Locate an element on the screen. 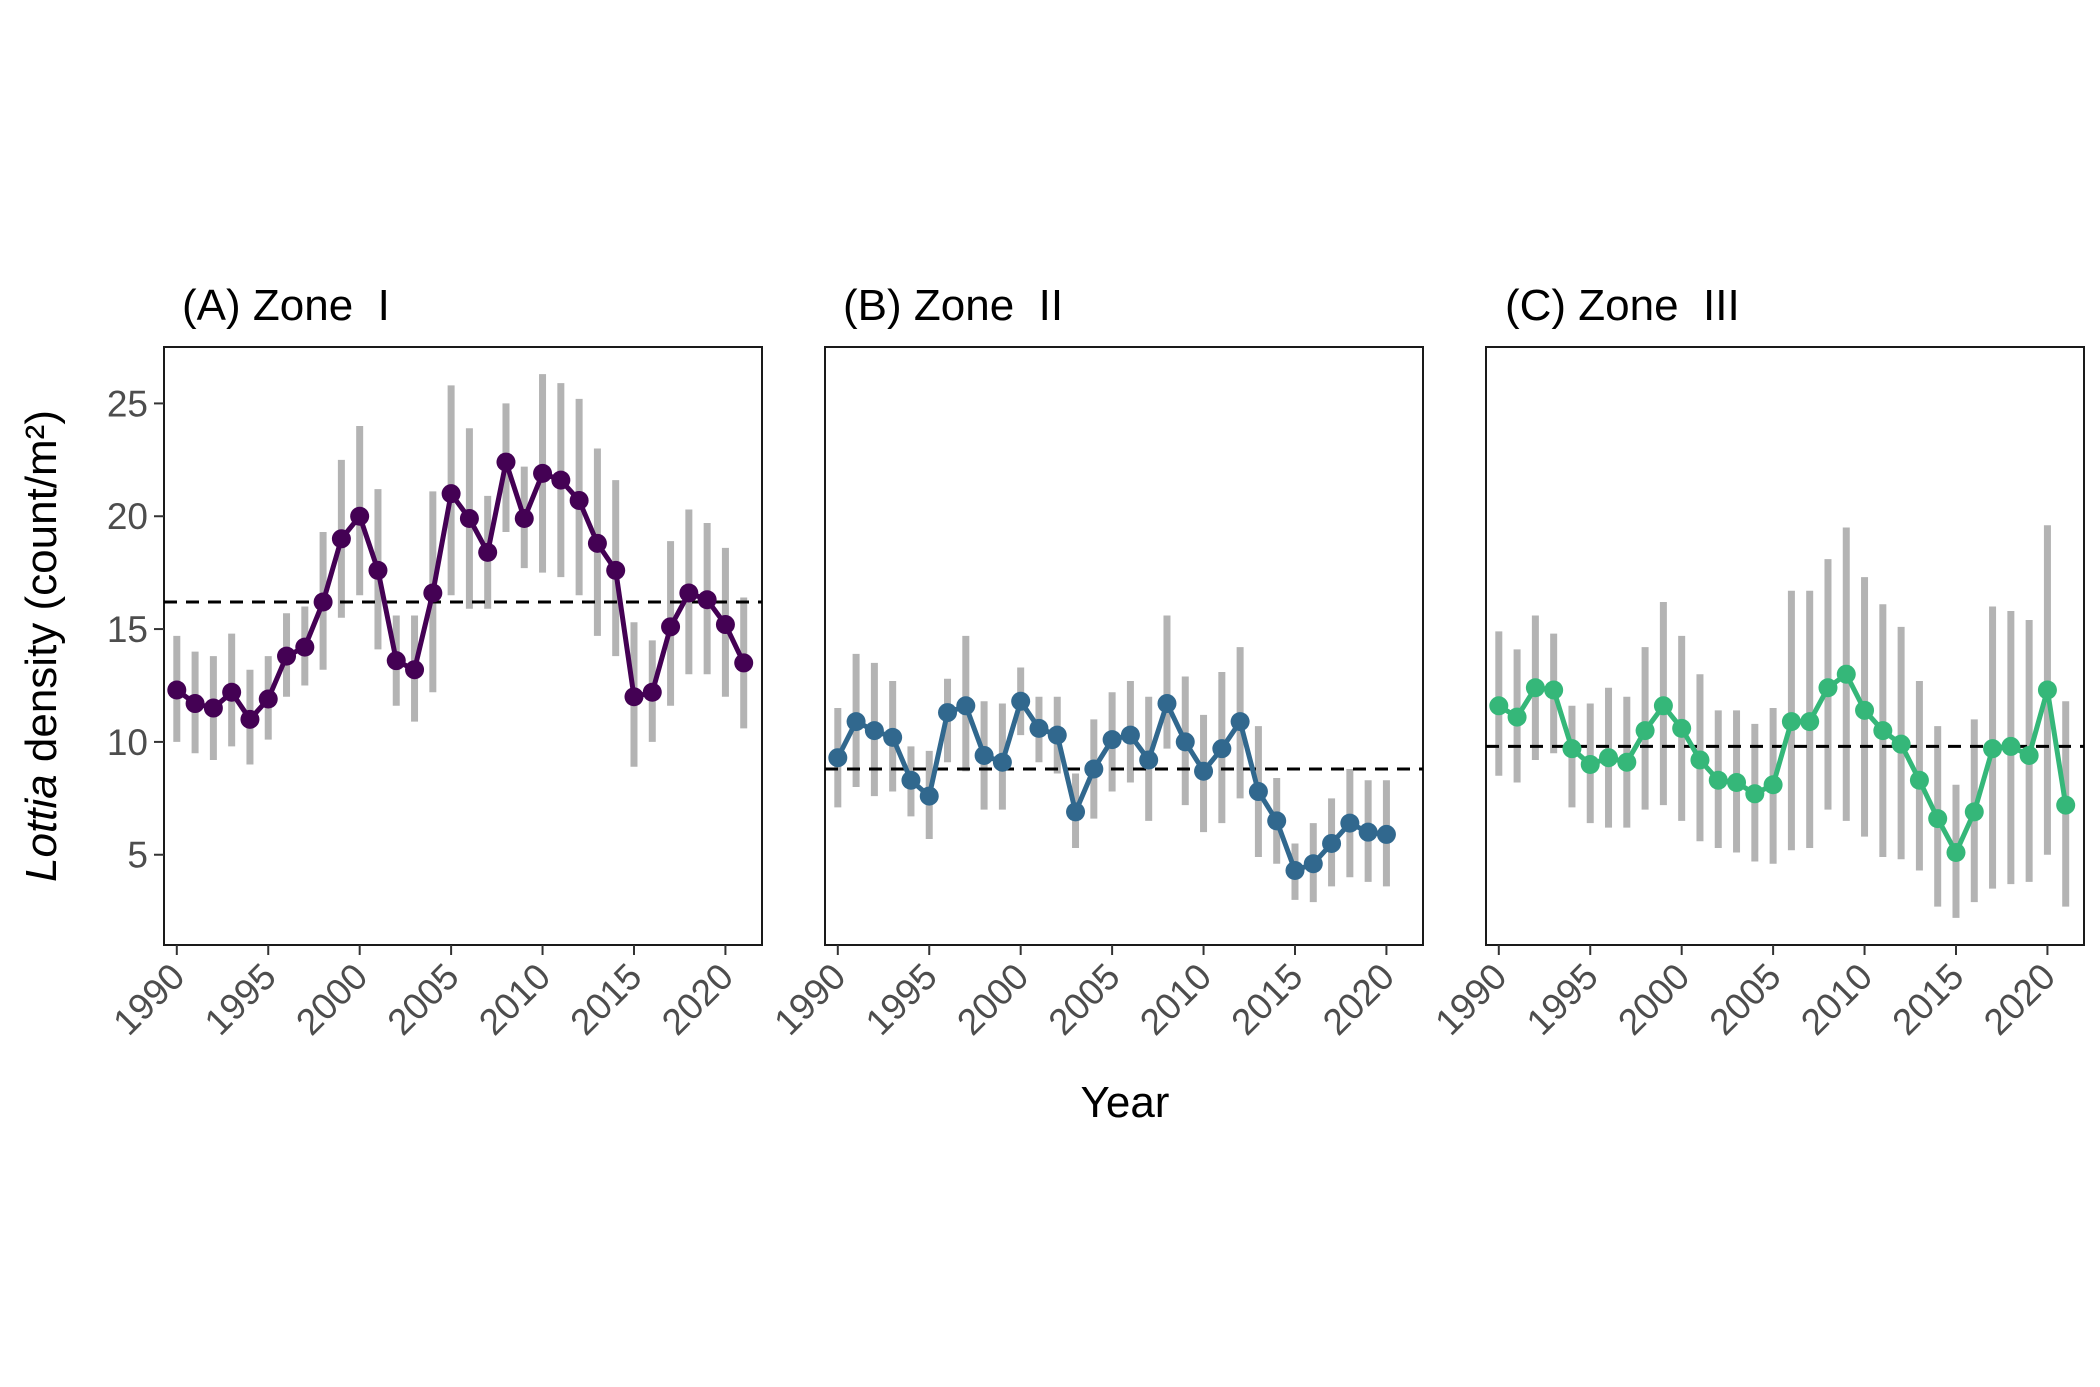 The width and height of the screenshot is (2100, 1387). y-tick-label: 10 is located at coordinates (127, 742).